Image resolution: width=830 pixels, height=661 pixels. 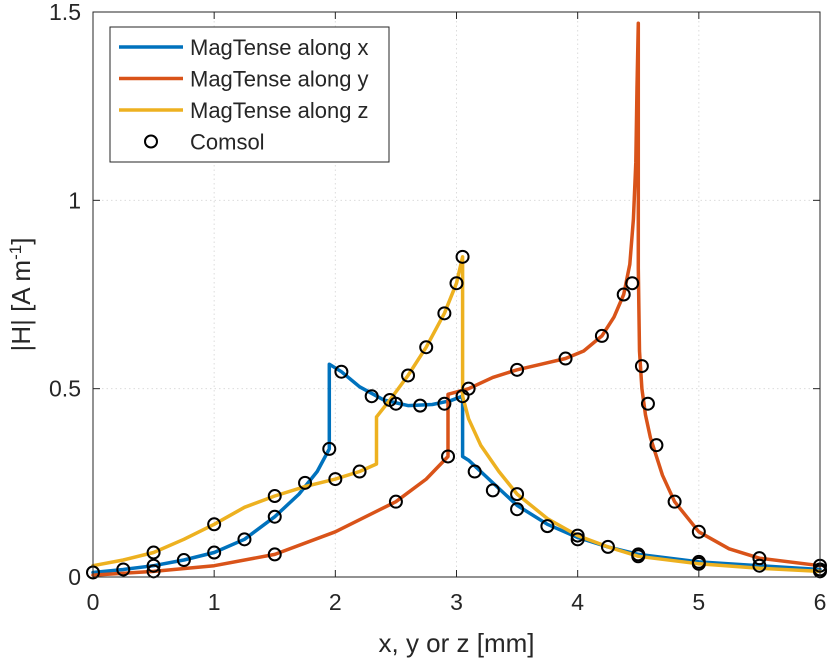 I want to click on y-tick-label: 0, so click(x=74, y=577).